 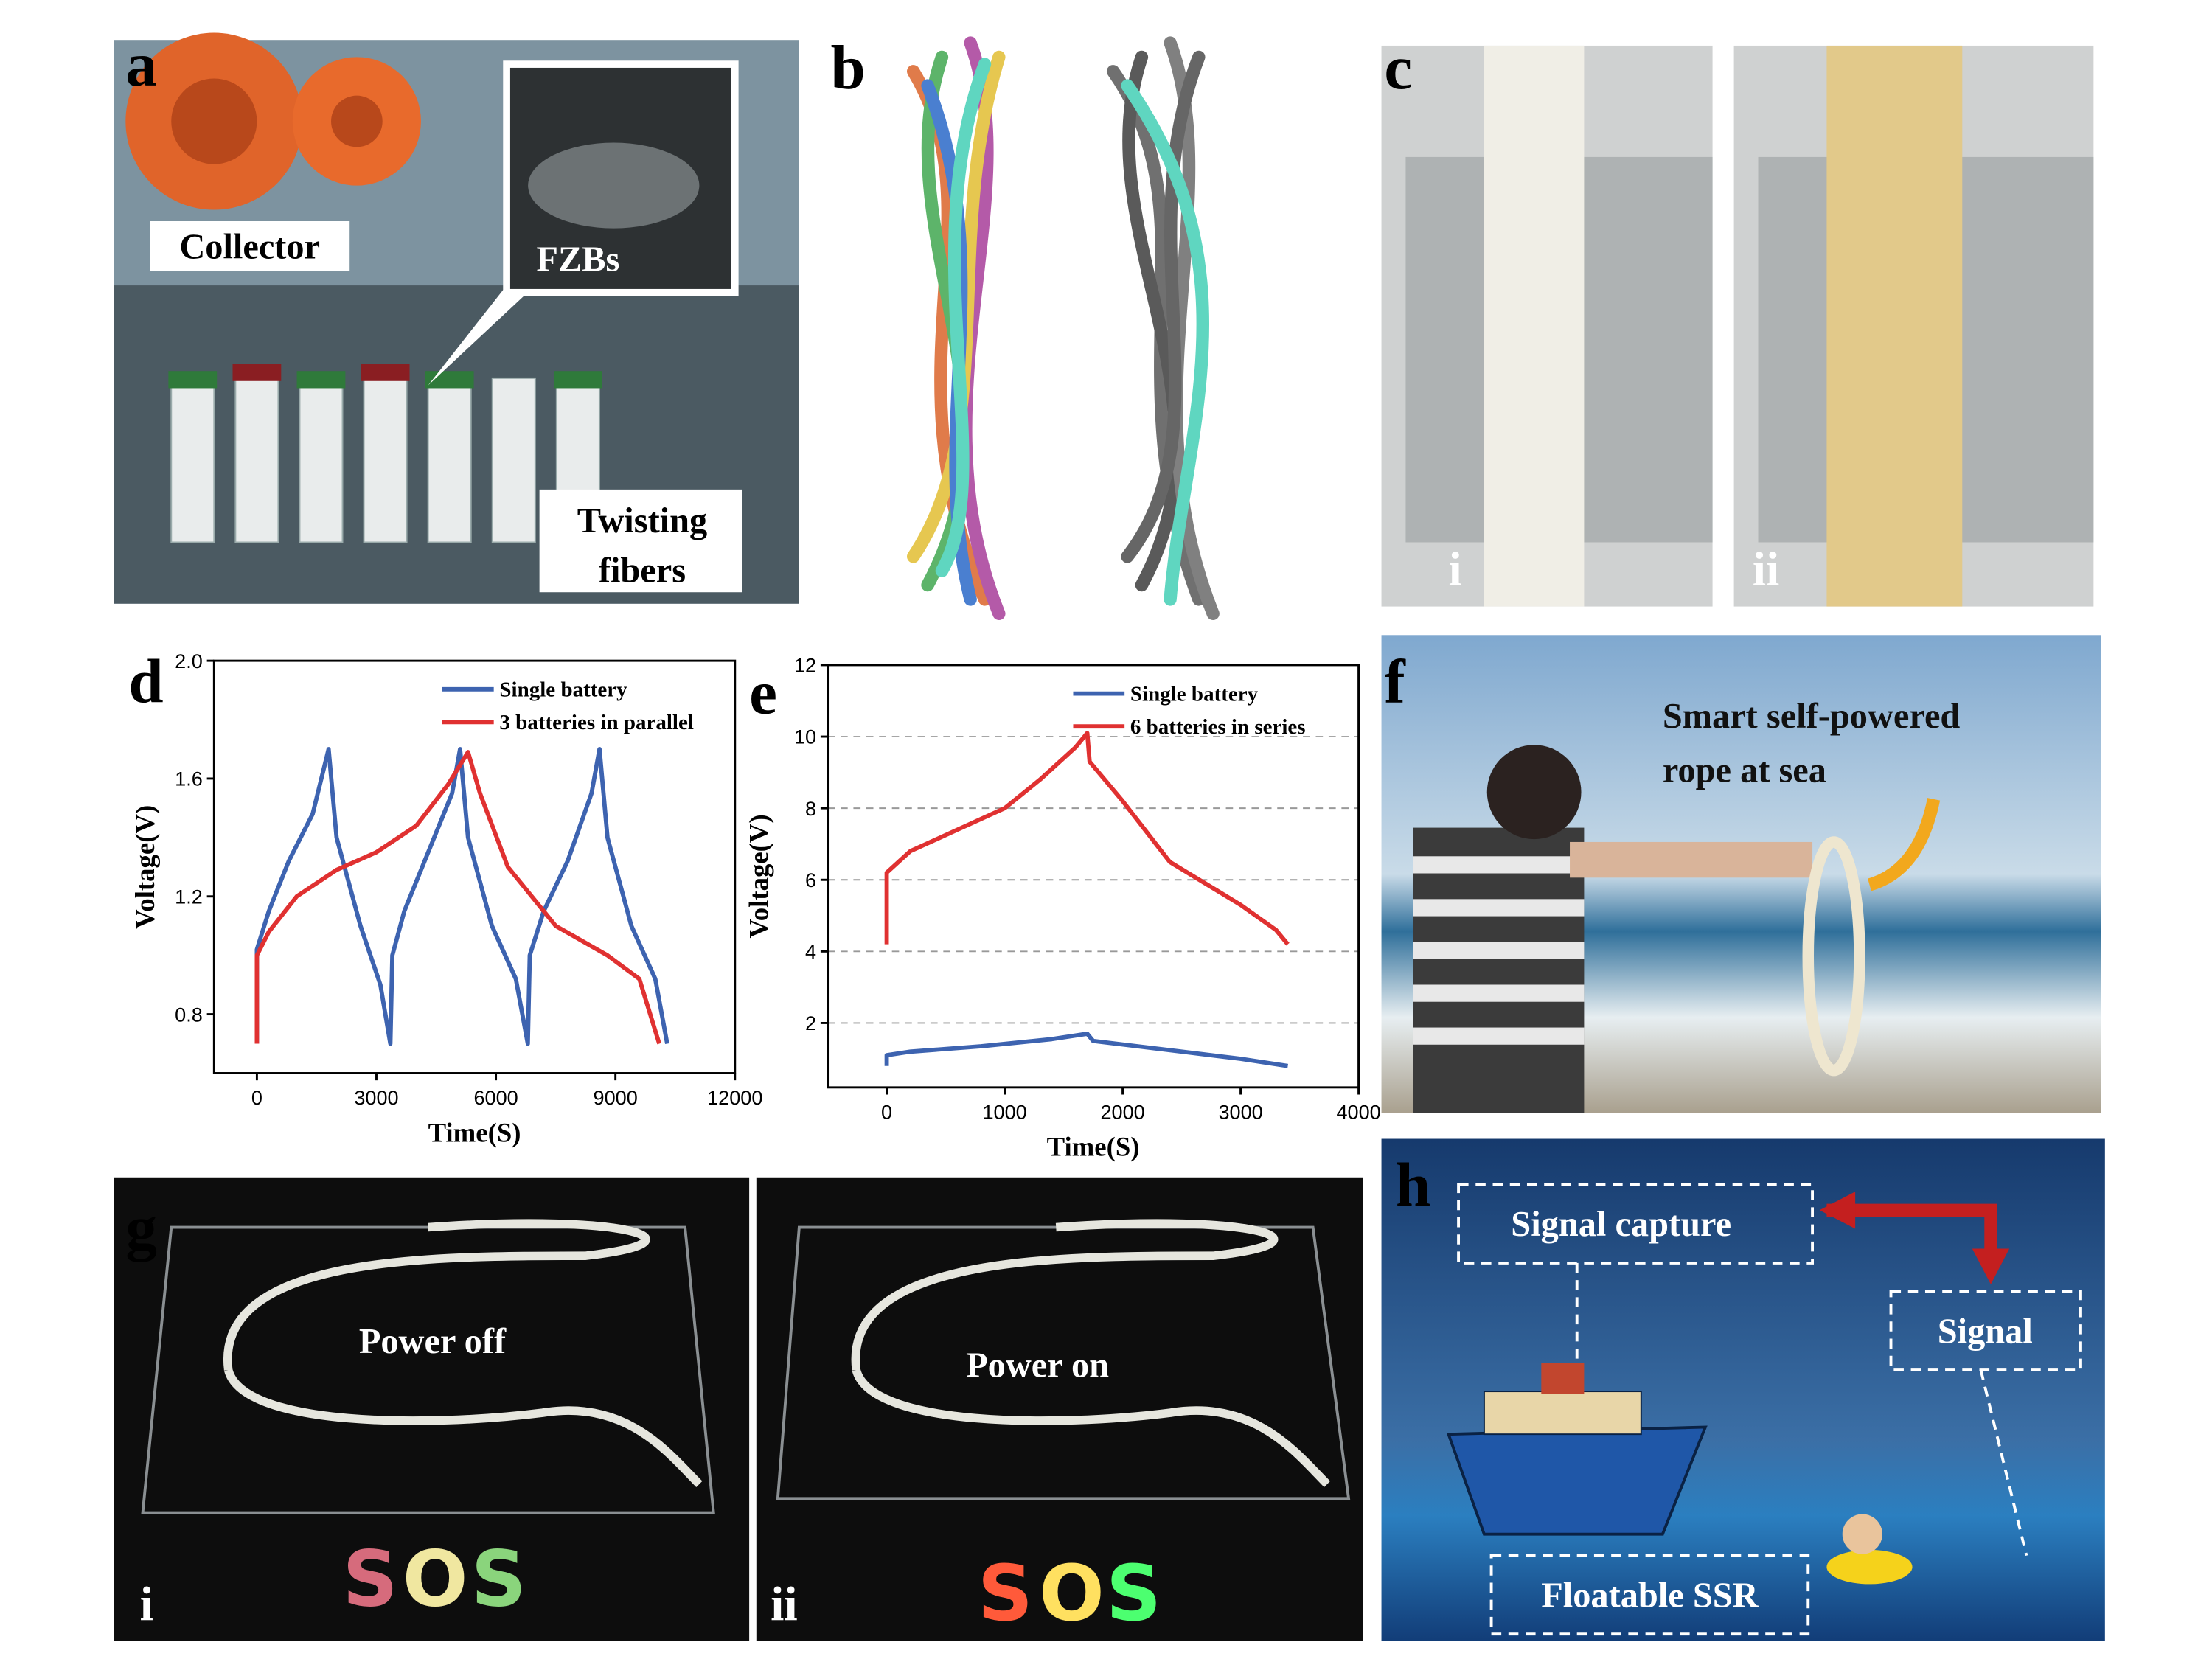 I want to click on legend-label: 3 batteries in parallel, so click(x=596, y=722).